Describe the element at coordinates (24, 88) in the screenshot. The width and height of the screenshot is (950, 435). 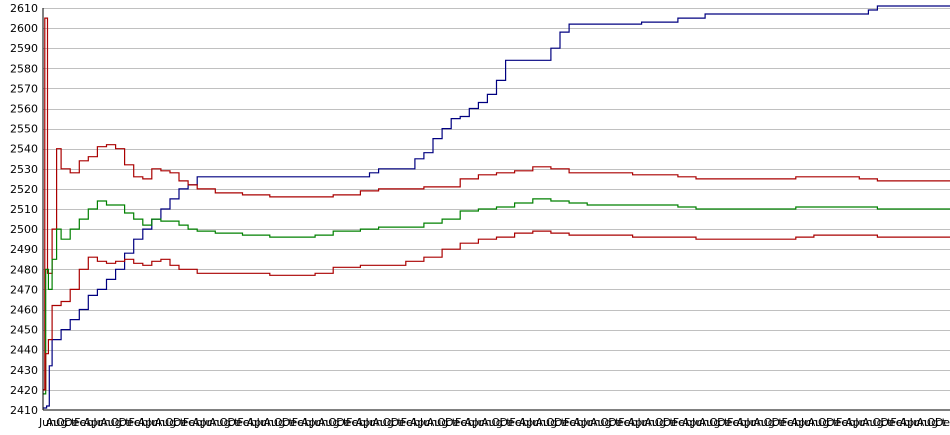
I see `y-tick-label: 2570` at that location.